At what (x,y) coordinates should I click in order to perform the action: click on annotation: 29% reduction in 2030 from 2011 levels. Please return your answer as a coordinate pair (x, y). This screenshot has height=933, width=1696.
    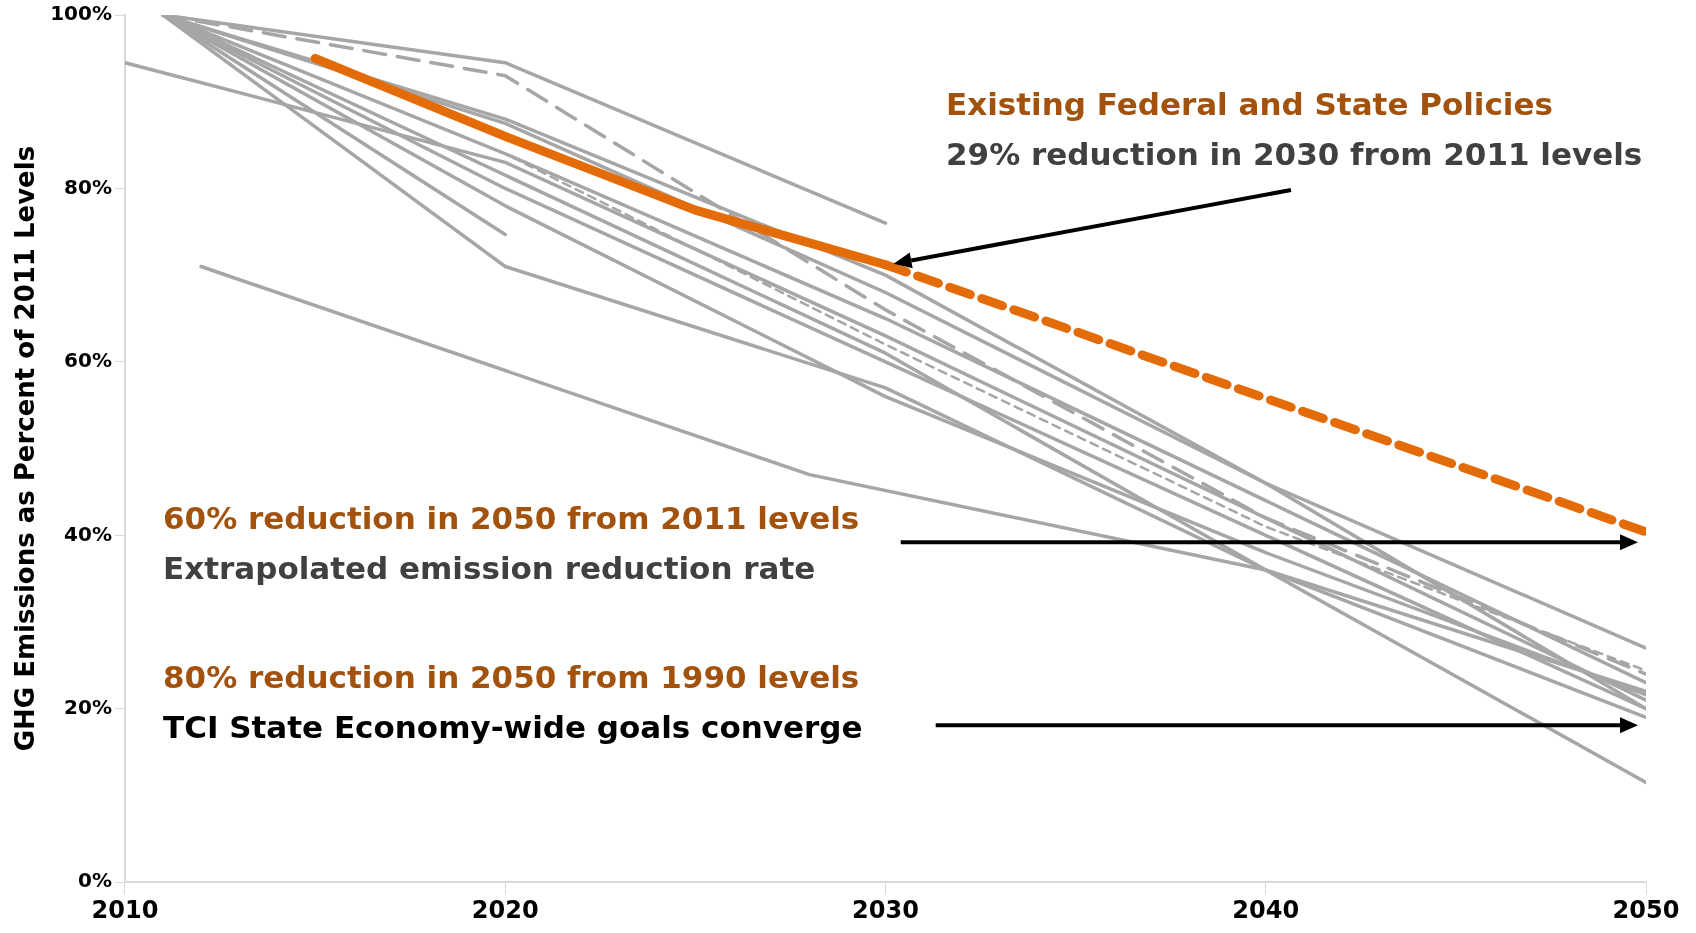
    Looking at the image, I should click on (1294, 154).